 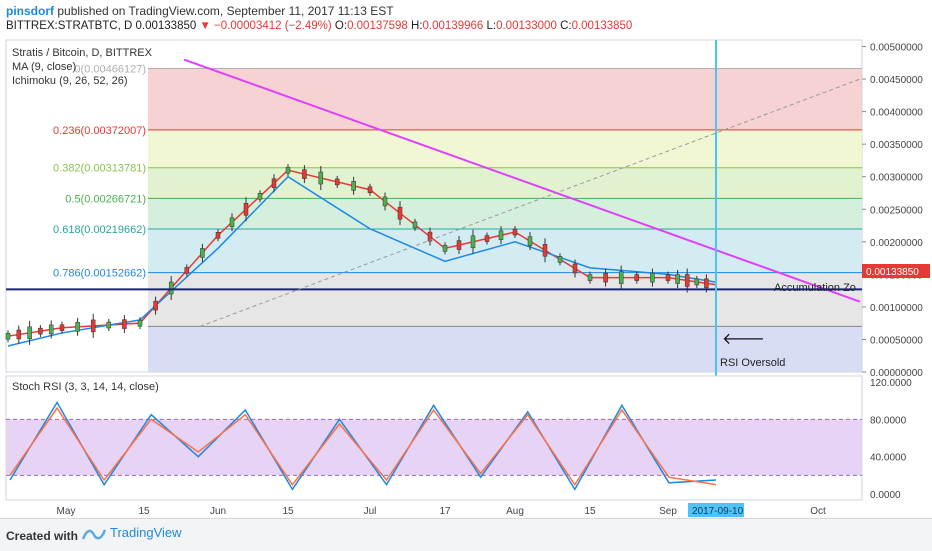 I want to click on footer-bar: Created with TradingView, so click(x=466, y=534).